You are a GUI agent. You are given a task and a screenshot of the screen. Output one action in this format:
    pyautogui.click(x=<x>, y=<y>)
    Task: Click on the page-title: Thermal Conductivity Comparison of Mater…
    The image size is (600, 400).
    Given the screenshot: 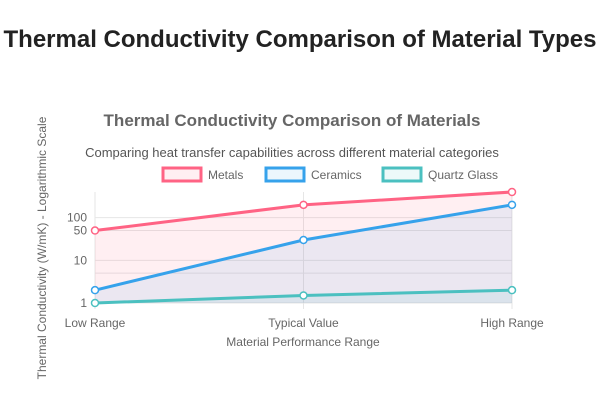 What is the action you would take?
    pyautogui.click(x=300, y=39)
    